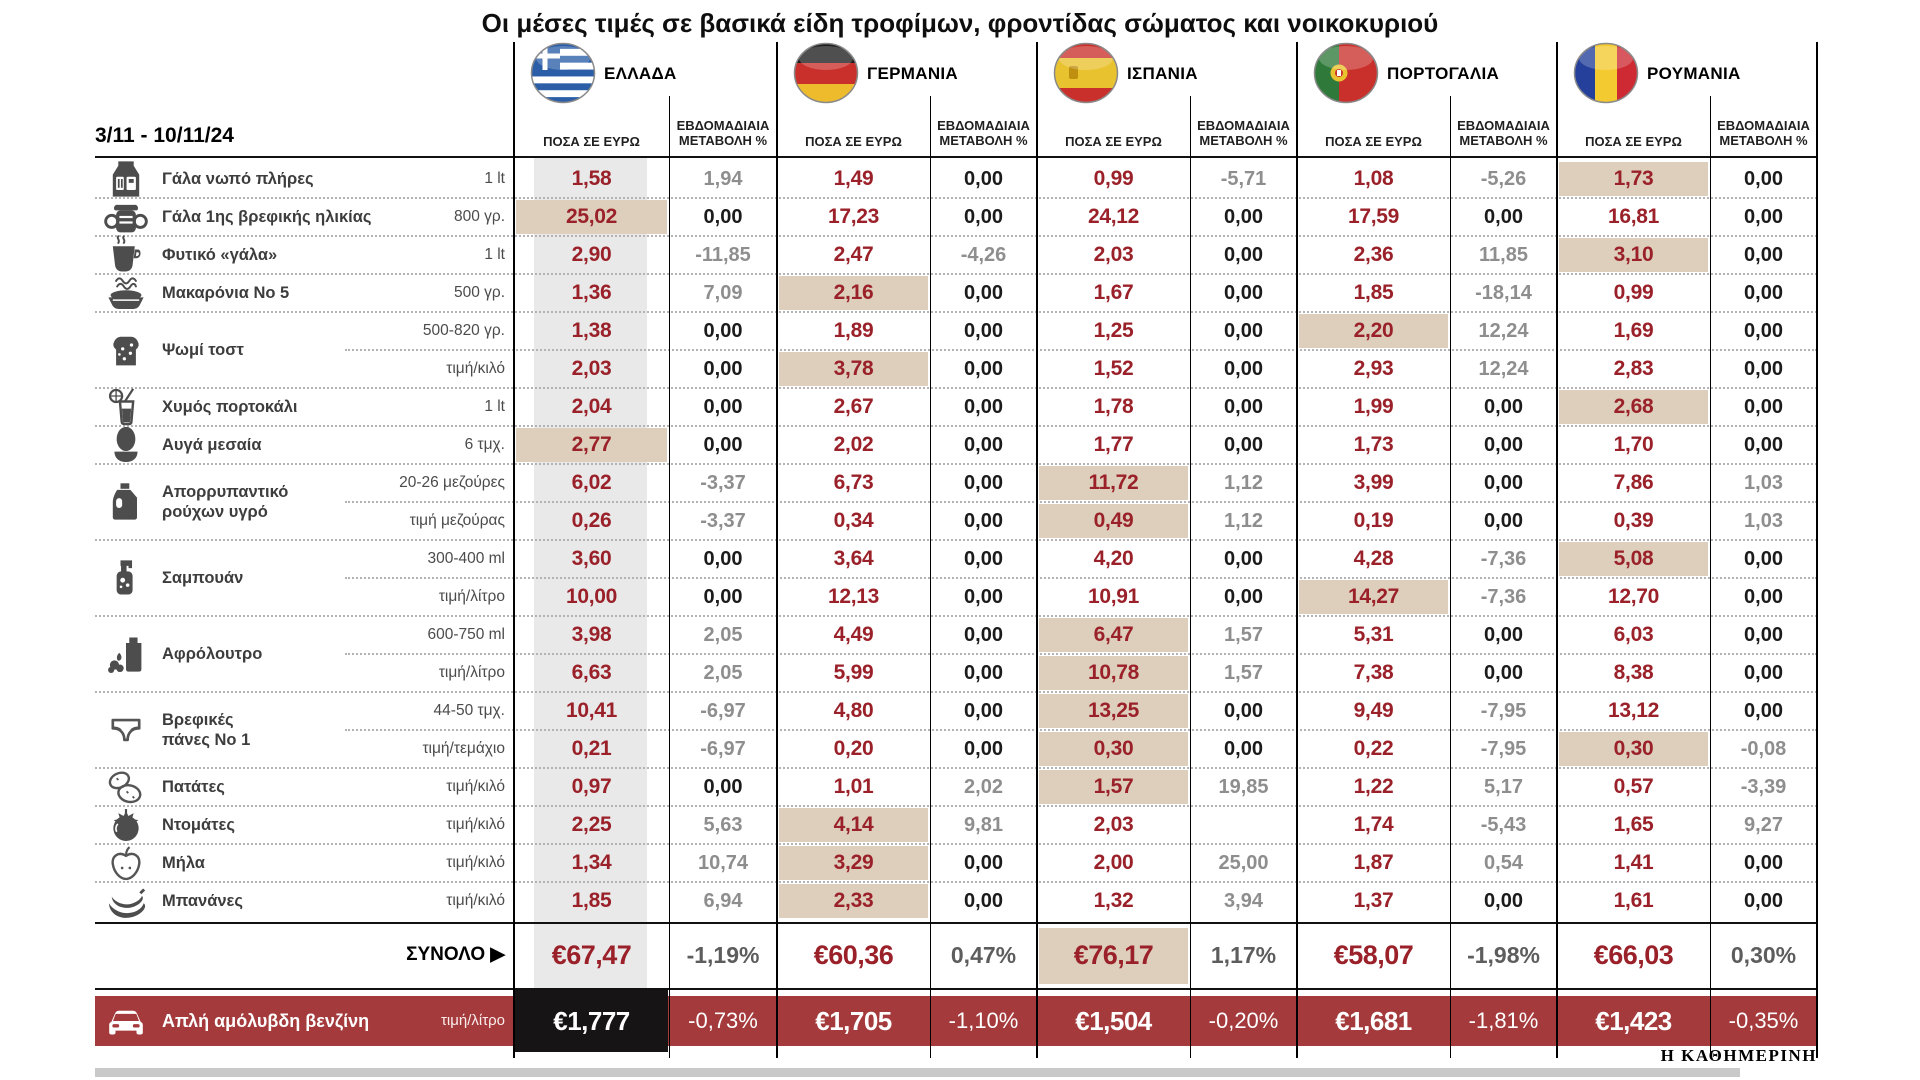  I want to click on germany-flag-icon, so click(826, 73).